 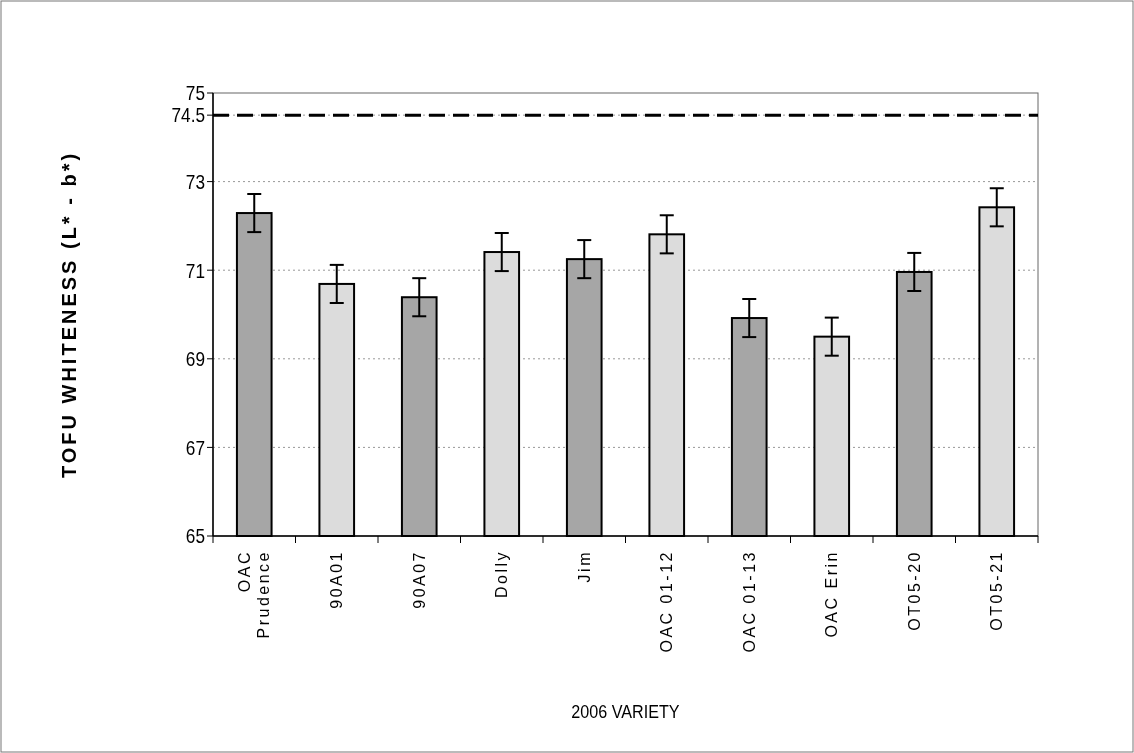 I want to click on x-tick-label: OT05-21, so click(x=997, y=590).